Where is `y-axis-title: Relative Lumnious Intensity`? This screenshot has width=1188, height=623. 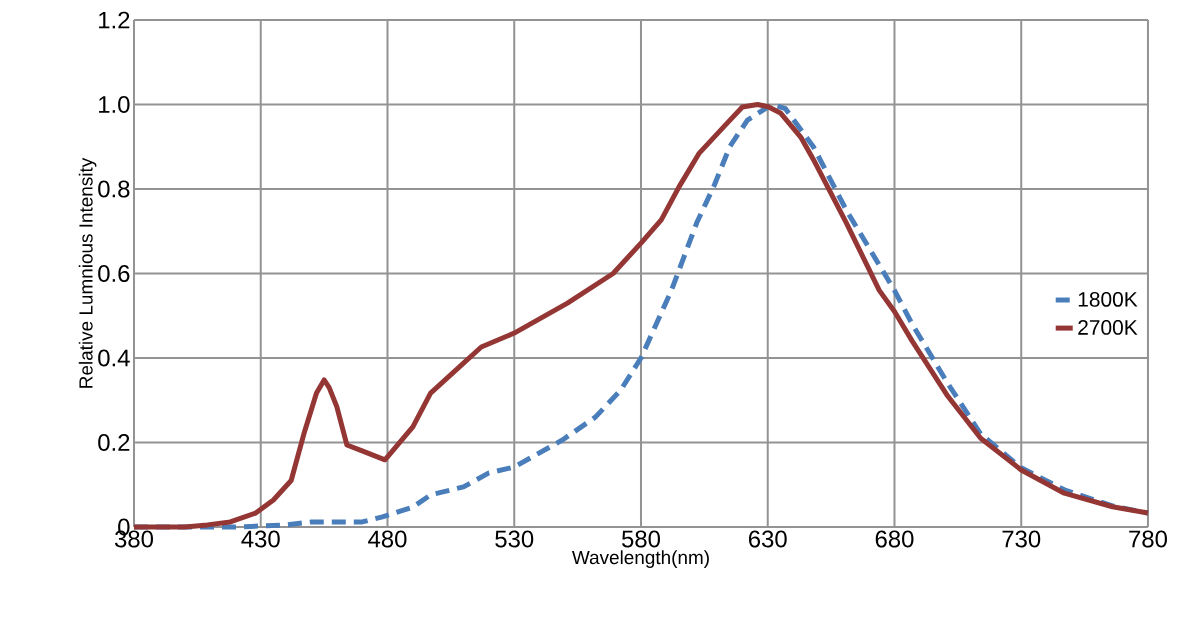
y-axis-title: Relative Lumnious Intensity is located at coordinates (87, 272).